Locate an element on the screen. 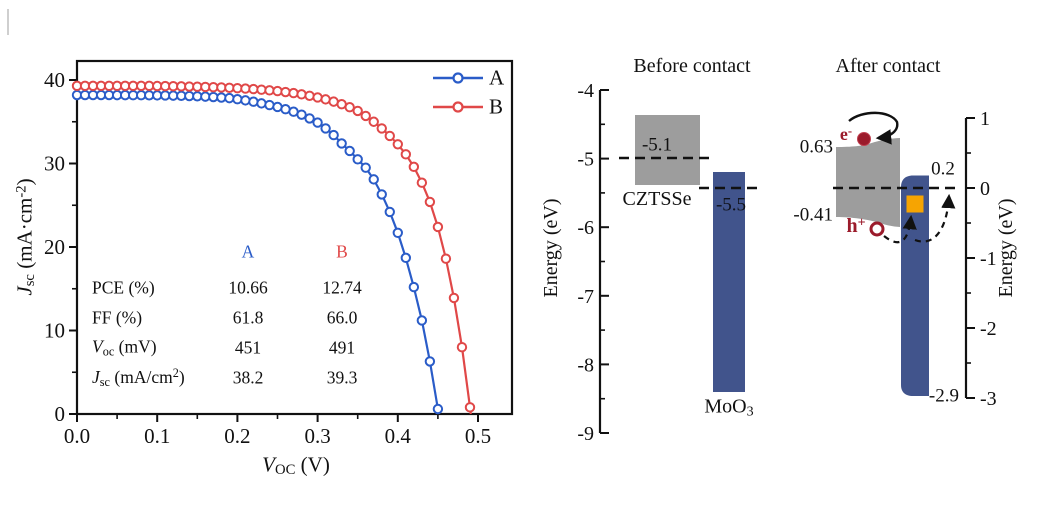 This screenshot has width=1040, height=522. cztsse-band-box is located at coordinates (667, 150).